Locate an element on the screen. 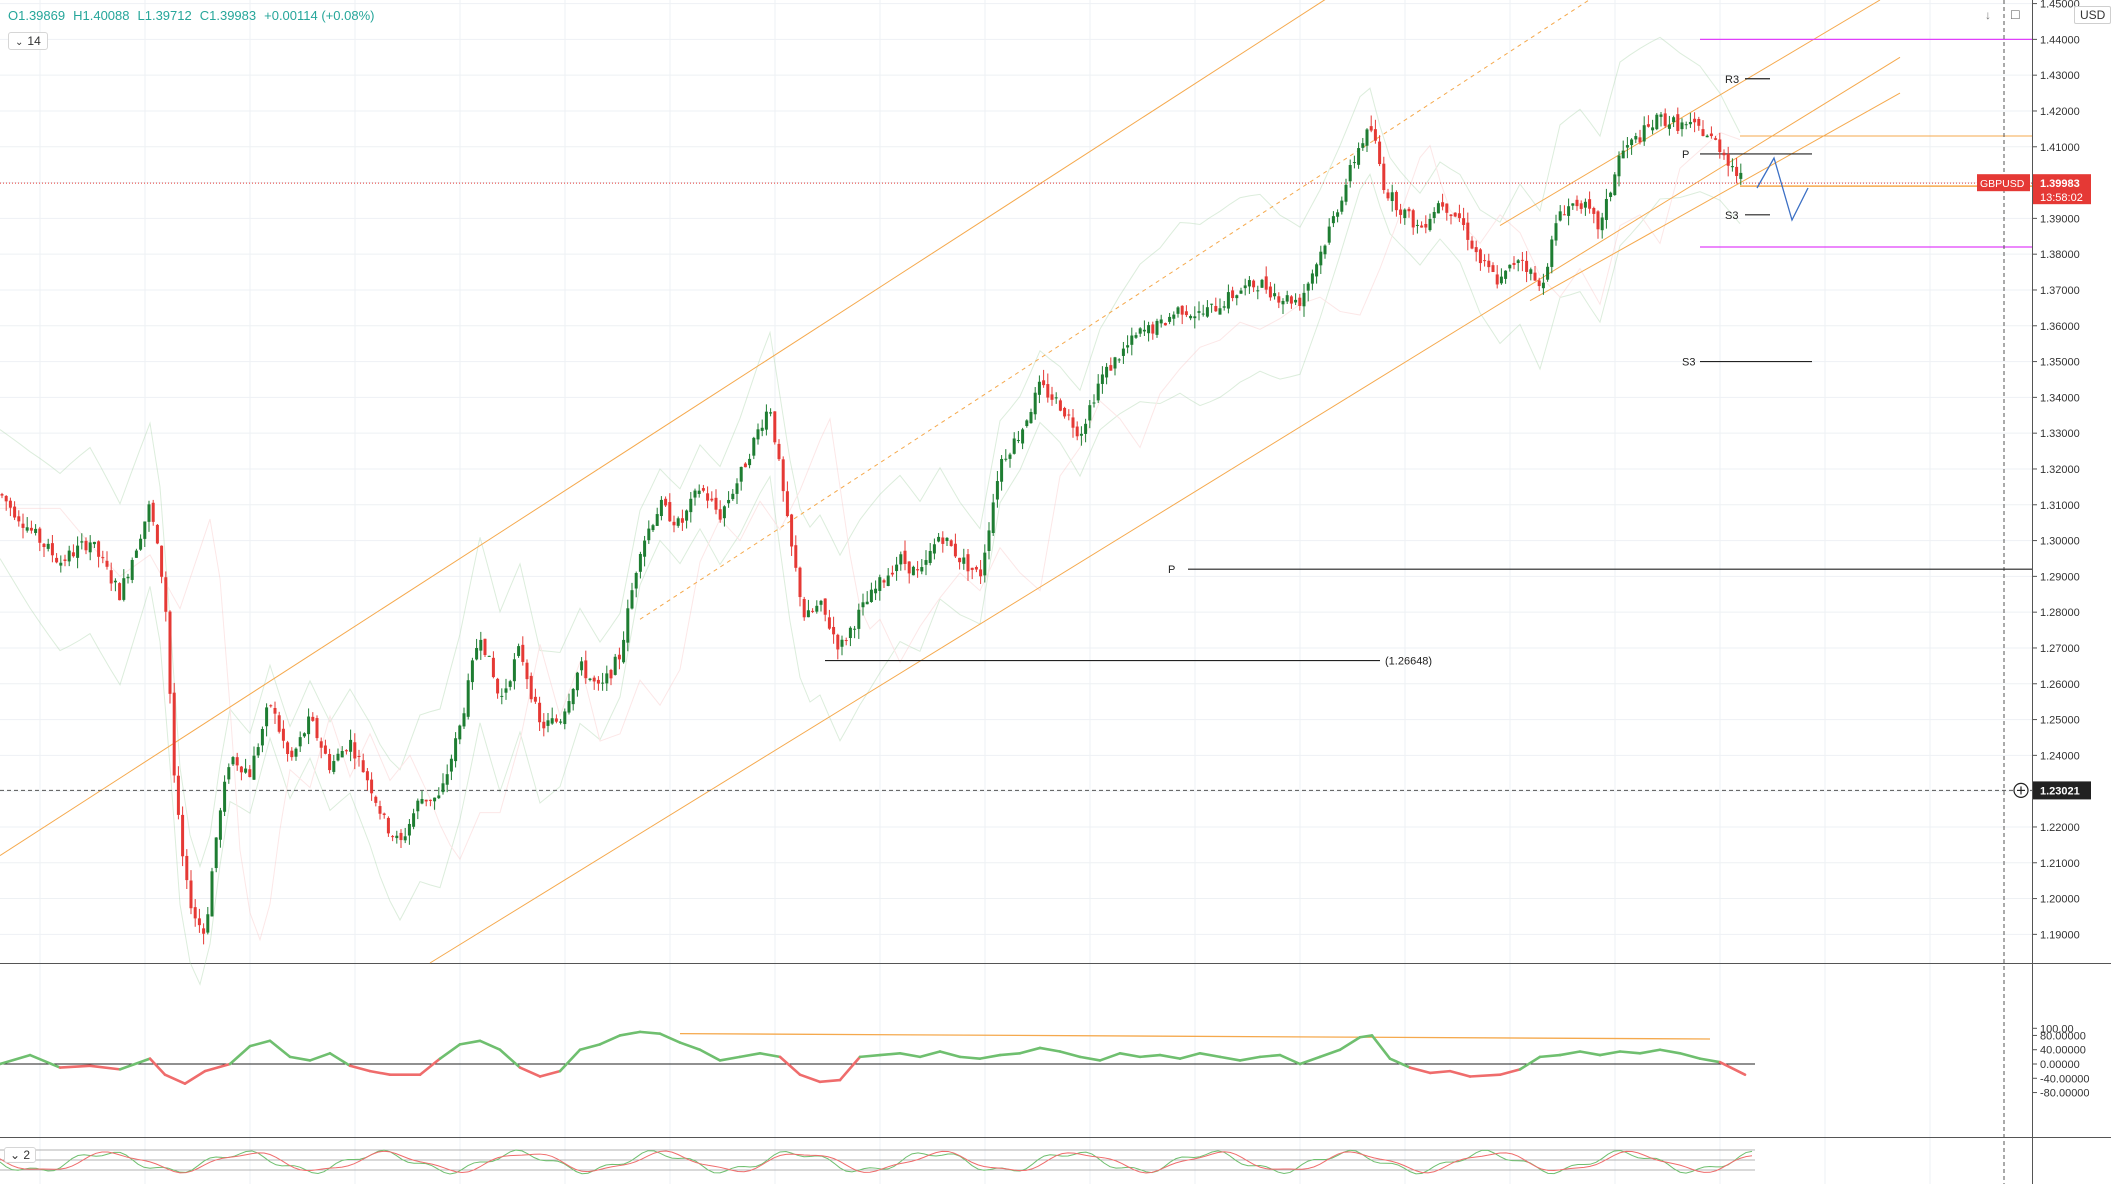 The height and width of the screenshot is (1184, 2111). channel-small-upper is located at coordinates (1690, 113).